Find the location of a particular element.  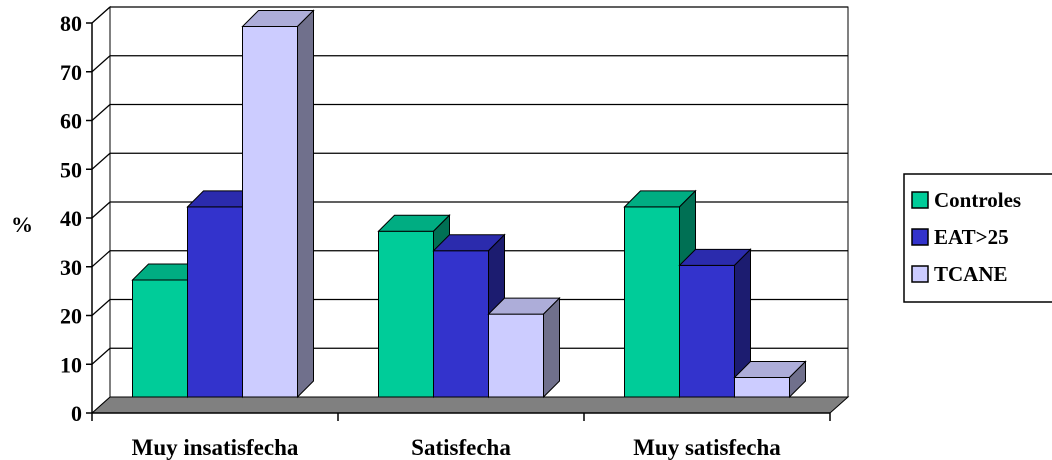

y-tick-label: 70 is located at coordinates (71, 72).